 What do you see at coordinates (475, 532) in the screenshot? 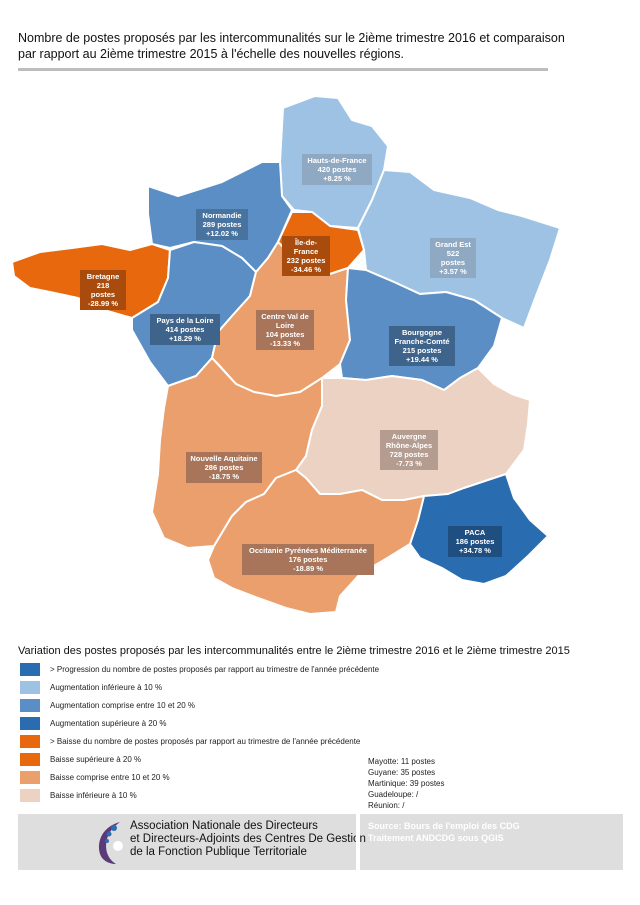
I see `region-name: PACA` at bounding box center [475, 532].